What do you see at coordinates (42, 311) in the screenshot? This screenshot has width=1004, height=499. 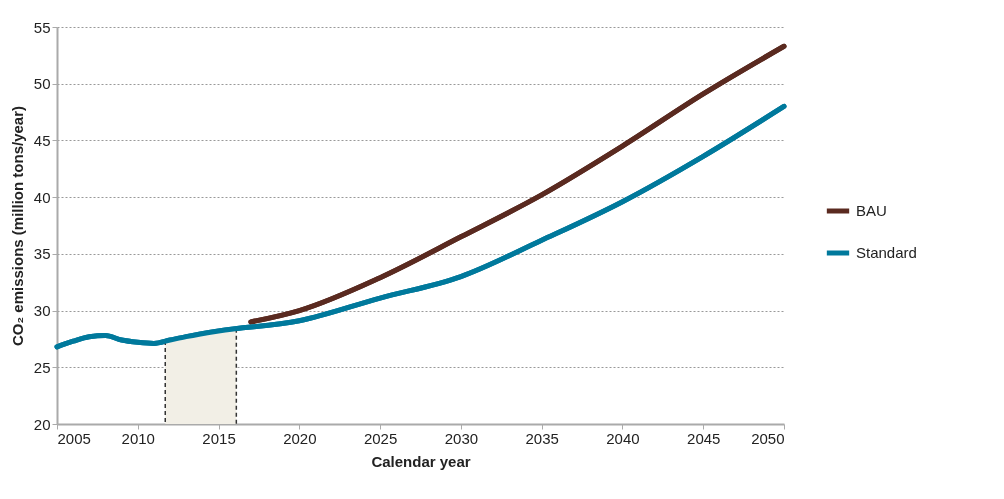 I see `y-tick-label: 30` at bounding box center [42, 311].